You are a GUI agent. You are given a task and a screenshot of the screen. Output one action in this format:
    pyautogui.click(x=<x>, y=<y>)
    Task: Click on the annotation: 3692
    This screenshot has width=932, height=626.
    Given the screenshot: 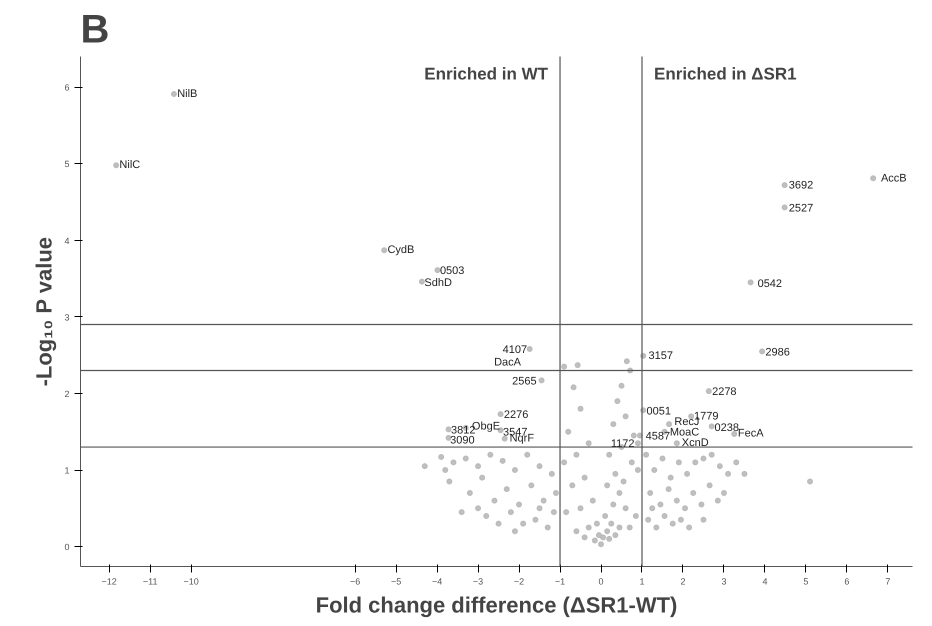 What is the action you would take?
    pyautogui.click(x=801, y=185)
    